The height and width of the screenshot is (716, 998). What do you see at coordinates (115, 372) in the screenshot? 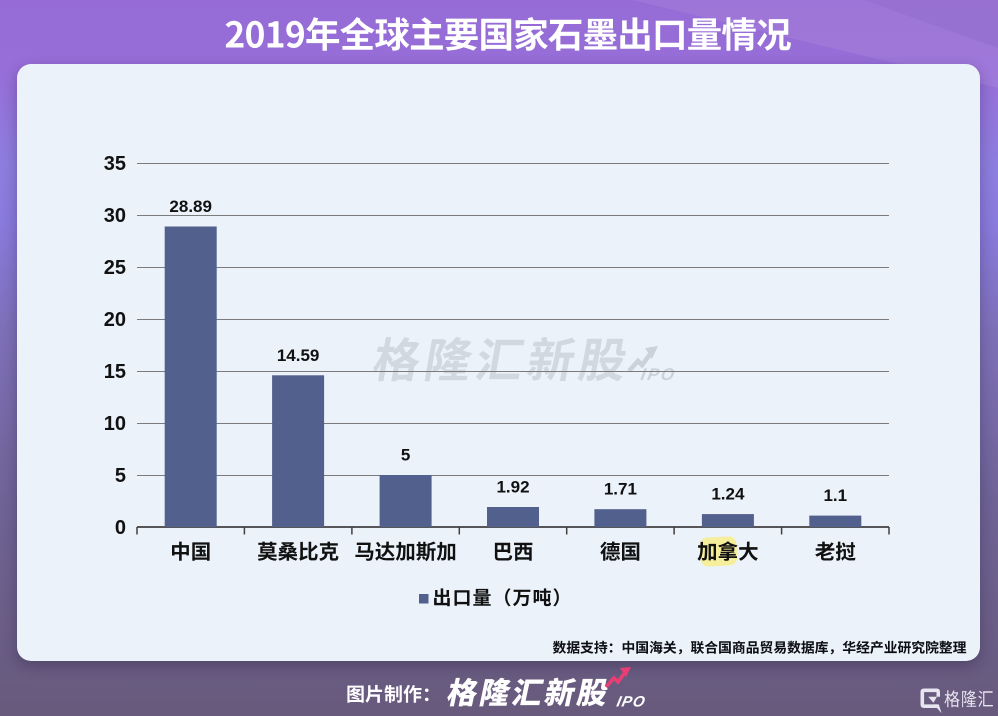
I see `svg-text: 15` at bounding box center [115, 372].